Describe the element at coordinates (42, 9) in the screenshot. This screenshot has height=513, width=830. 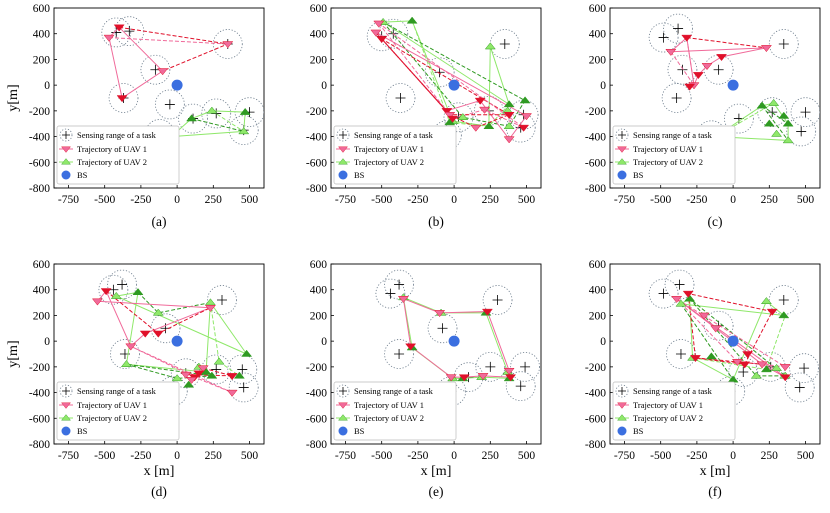
I see `y-tick-label: 600` at that location.